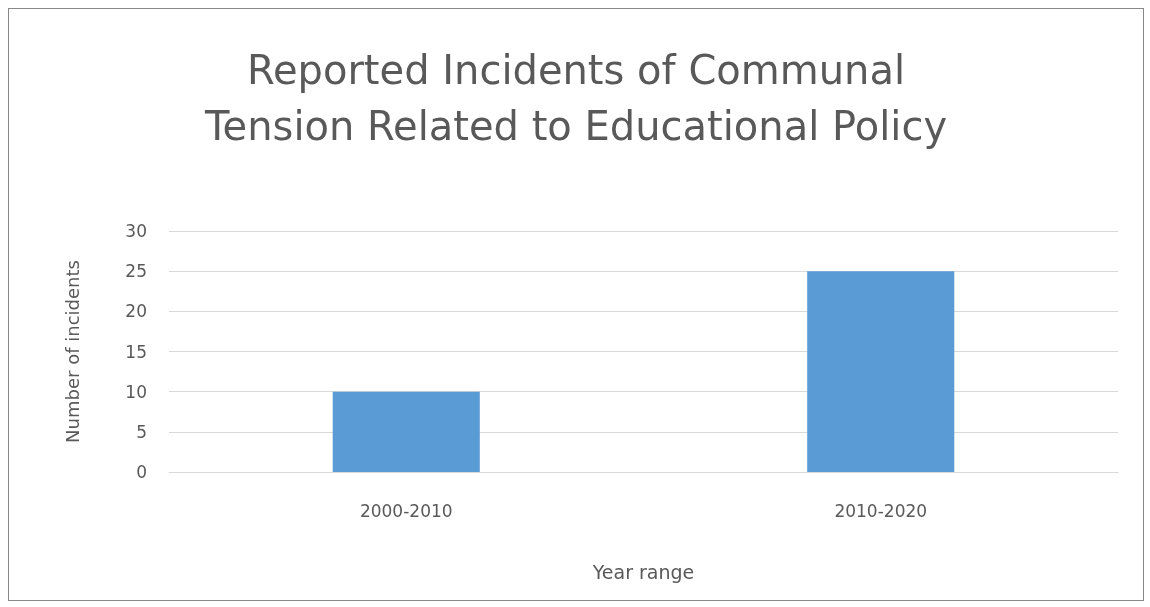 This screenshot has height=607, width=1150. I want to click on y-axis-title: Number of incidents, so click(72, 351).